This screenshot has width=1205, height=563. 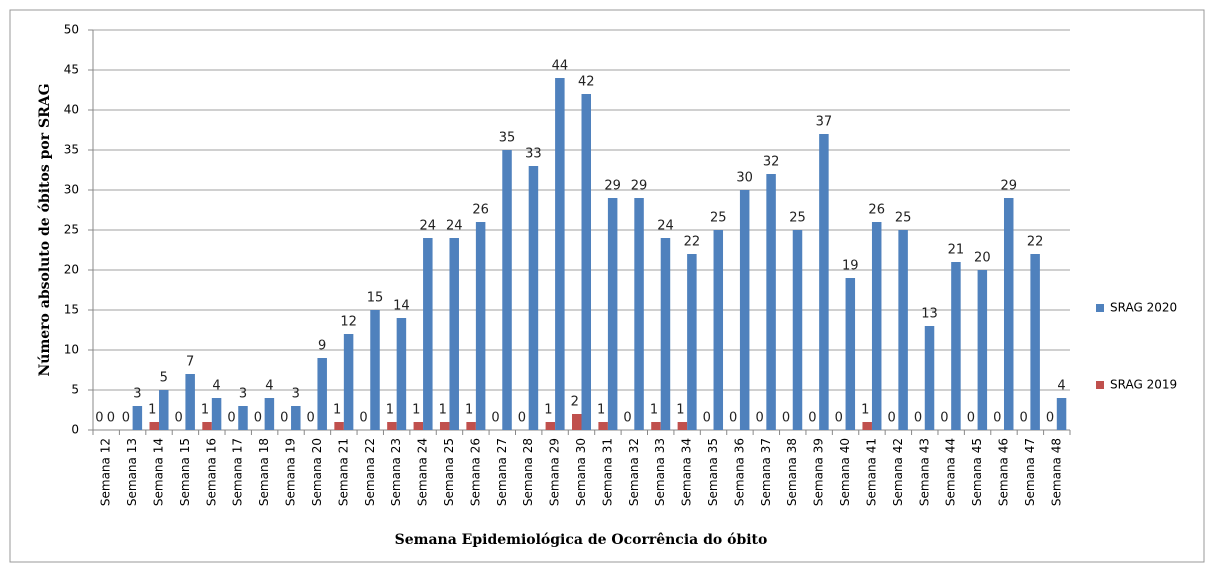 I want to click on x-tick-label: Semana 25, so click(x=449, y=472).